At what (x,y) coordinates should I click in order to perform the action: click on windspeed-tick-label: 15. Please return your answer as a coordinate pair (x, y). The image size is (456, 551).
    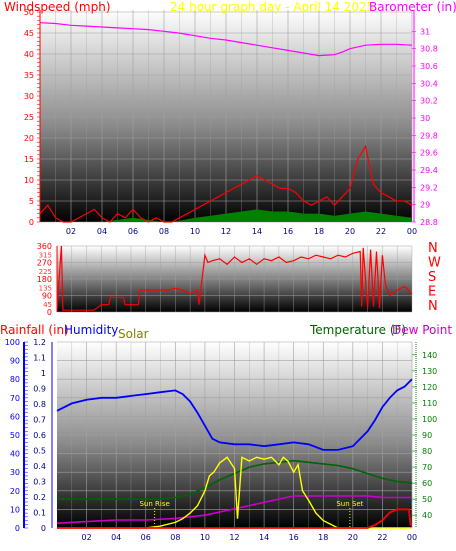
    Looking at the image, I should click on (29, 159).